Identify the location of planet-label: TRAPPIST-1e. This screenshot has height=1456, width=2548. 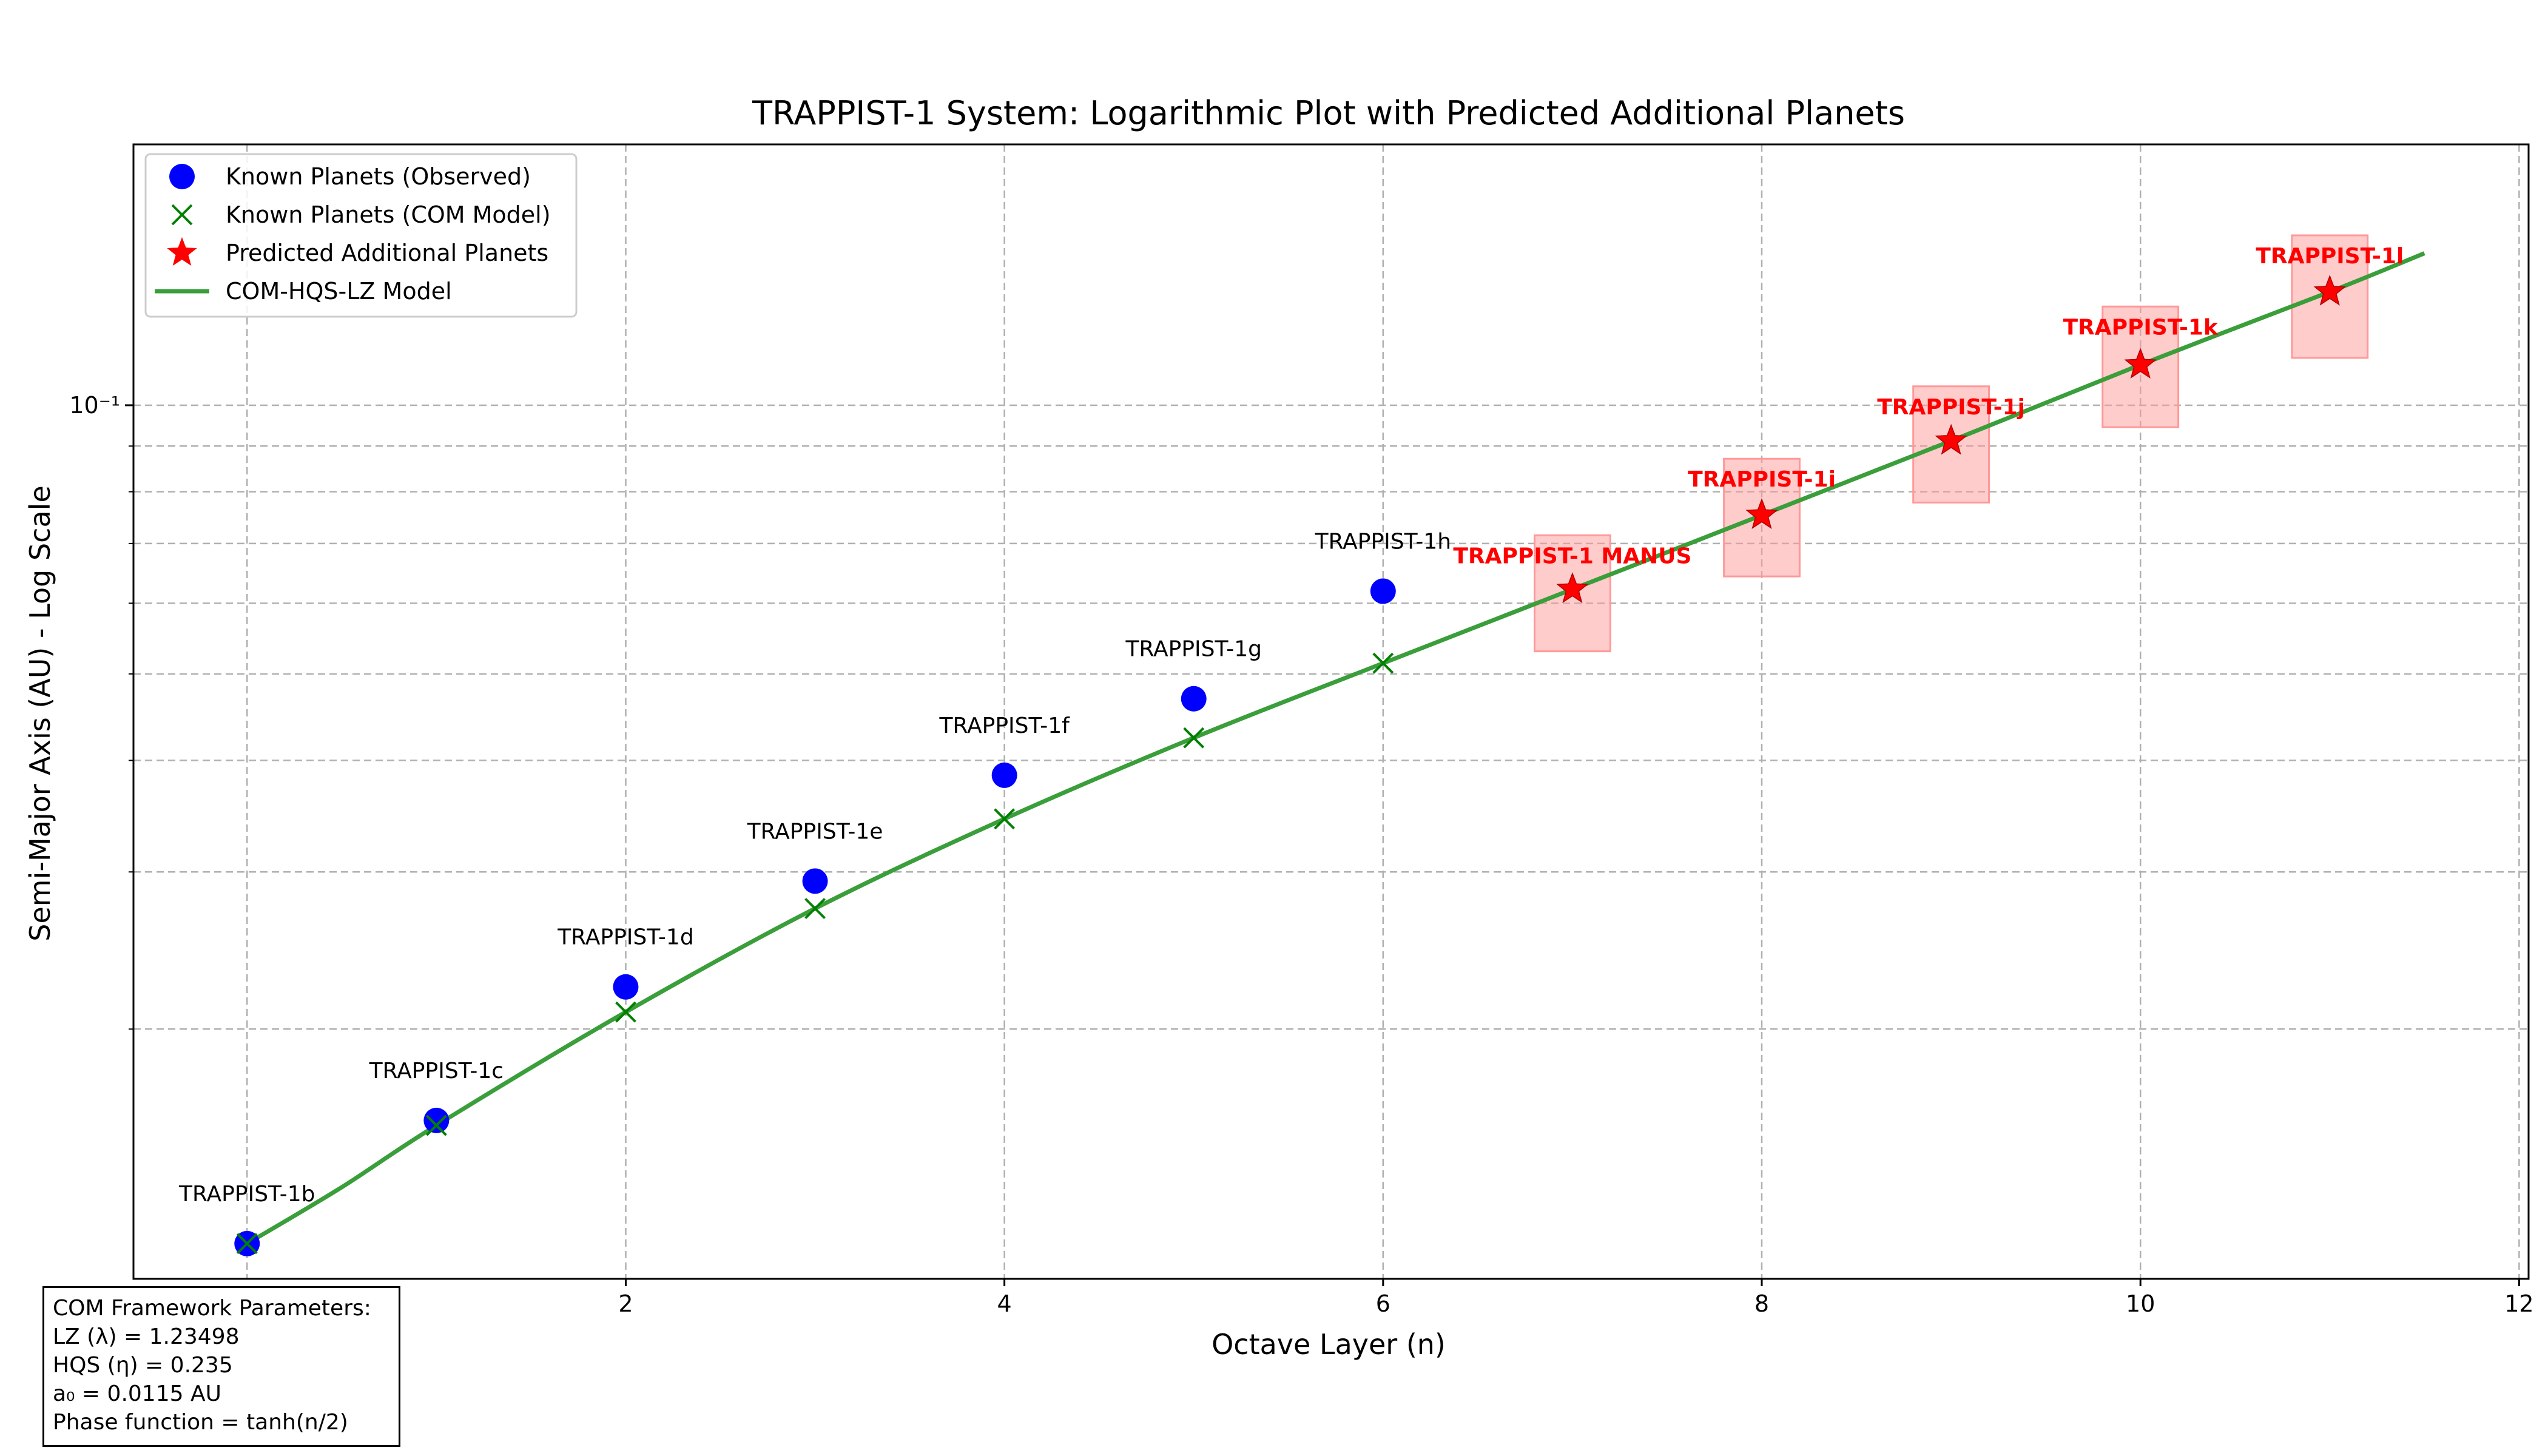
(815, 831).